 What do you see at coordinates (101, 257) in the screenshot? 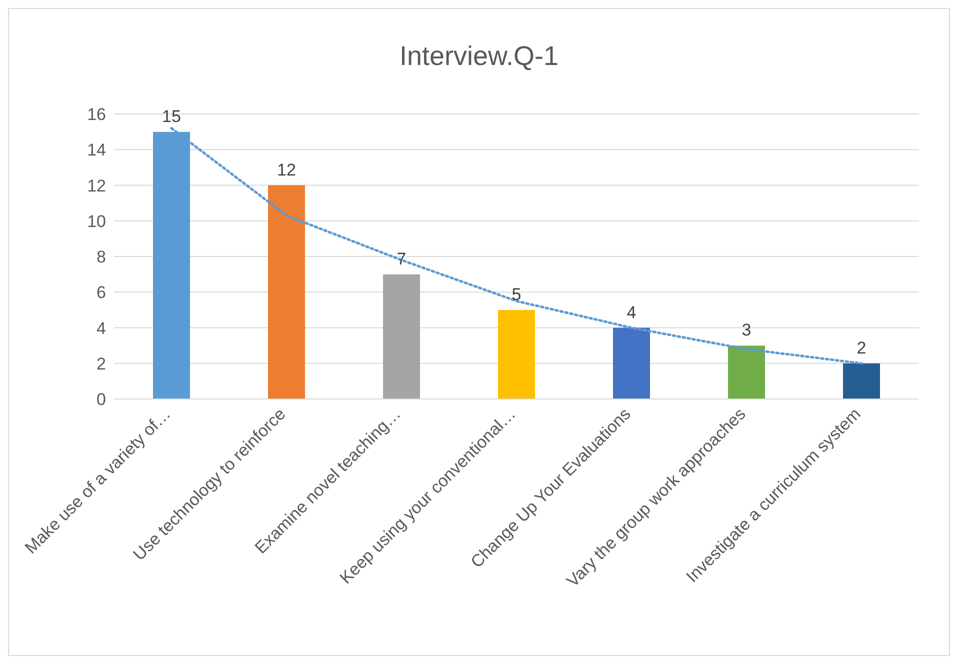
I see `y-tick-label: 8` at bounding box center [101, 257].